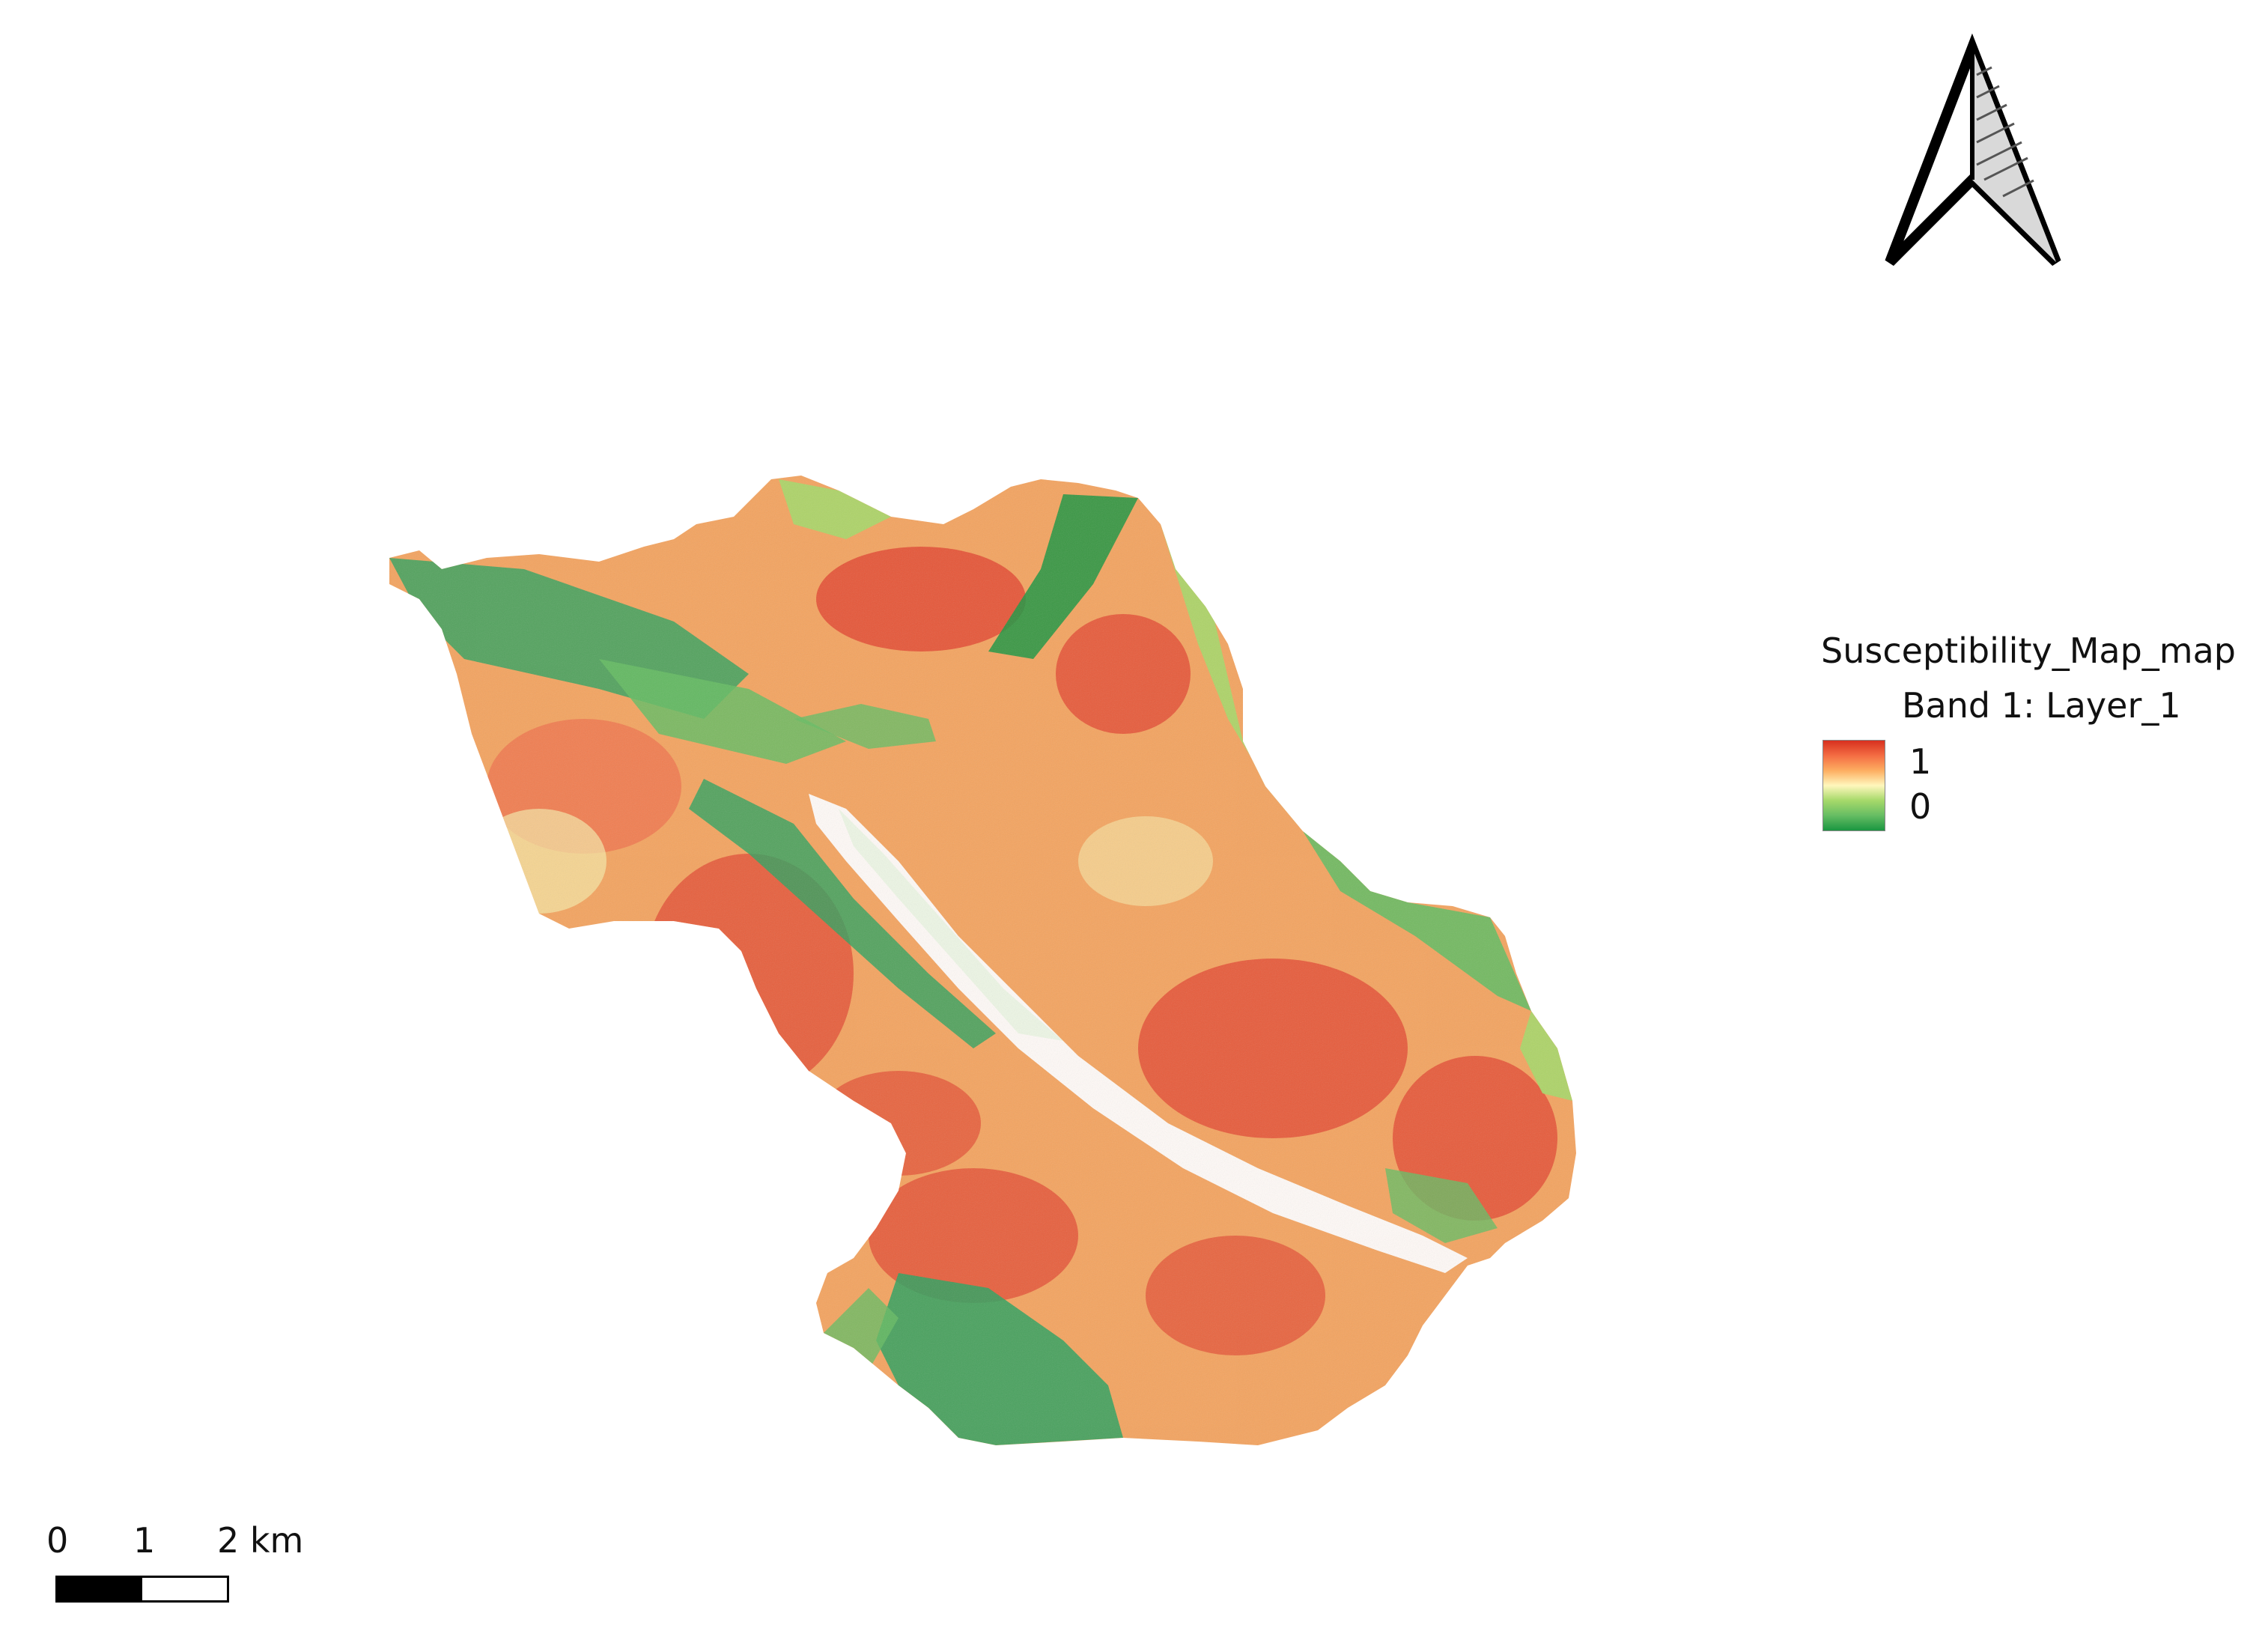 The image size is (2268, 1628). I want to click on scale-bar, so click(142, 1589).